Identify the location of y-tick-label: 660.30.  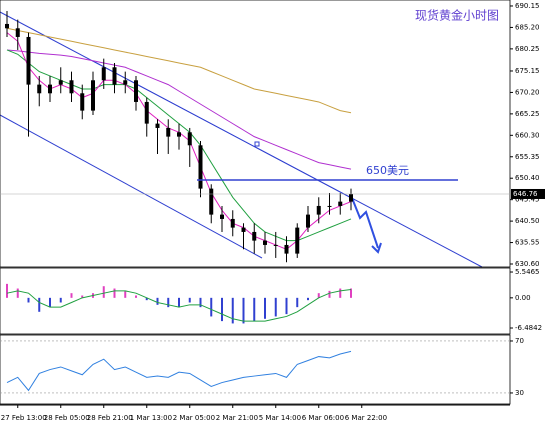
(527, 135).